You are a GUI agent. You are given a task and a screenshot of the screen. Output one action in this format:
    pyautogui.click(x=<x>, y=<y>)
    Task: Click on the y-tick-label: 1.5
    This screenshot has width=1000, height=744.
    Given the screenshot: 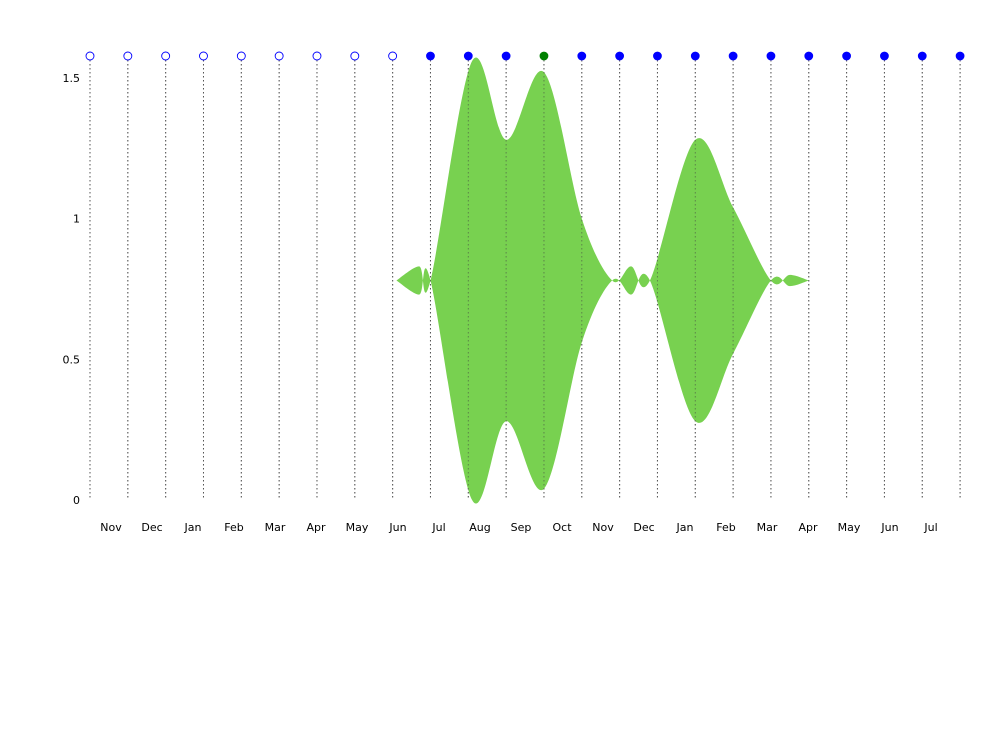 What is the action you would take?
    pyautogui.click(x=72, y=78)
    